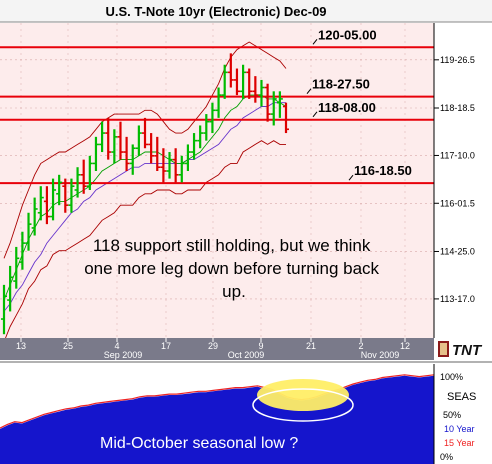 Image resolution: width=492 pixels, height=464 pixels. What do you see at coordinates (68, 346) in the screenshot?
I see `x-tick-label: 25` at bounding box center [68, 346].